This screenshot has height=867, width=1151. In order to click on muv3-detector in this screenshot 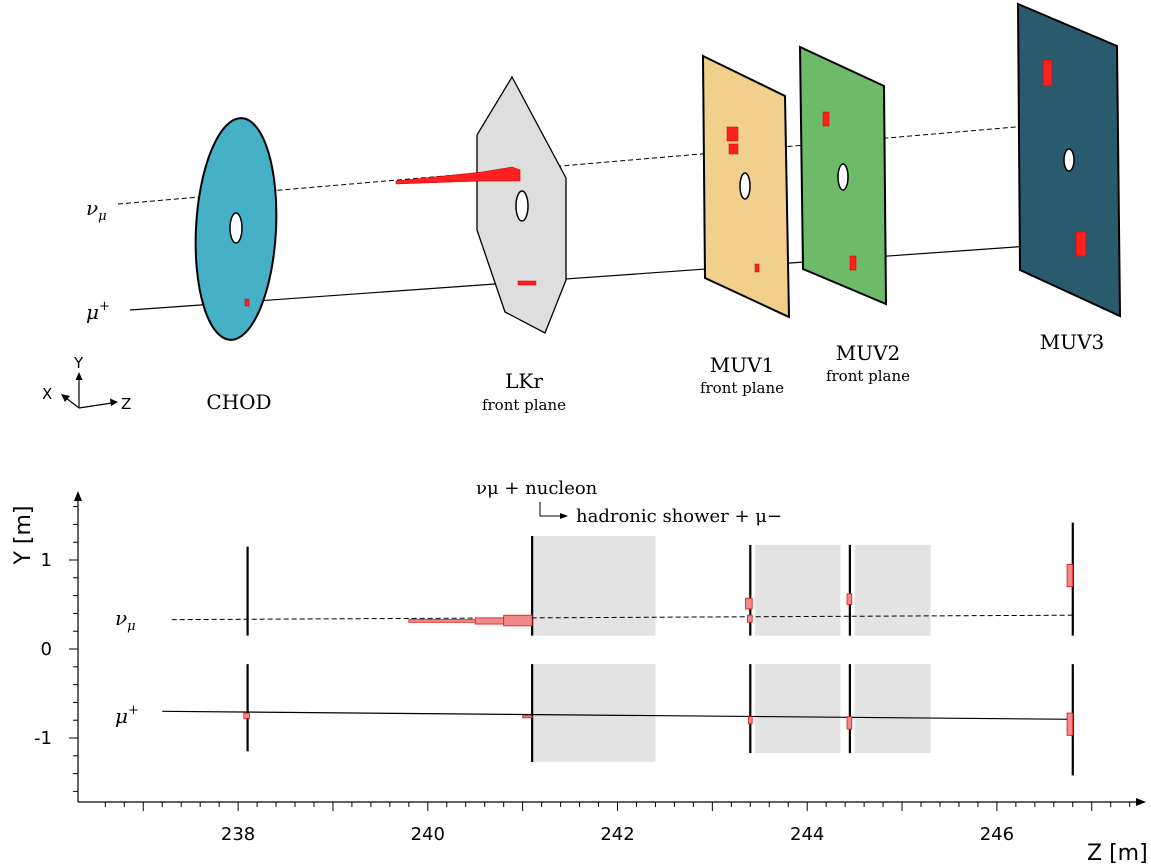, I will do `click(1069, 160)`.